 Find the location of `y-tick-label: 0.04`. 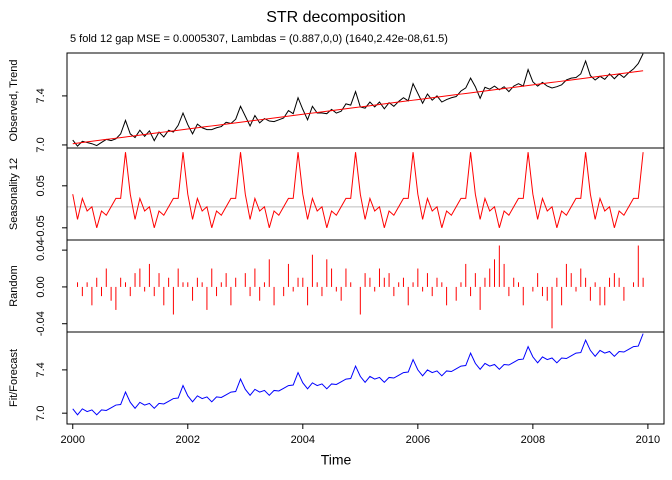

y-tick-label: 0.04 is located at coordinates (41, 249).